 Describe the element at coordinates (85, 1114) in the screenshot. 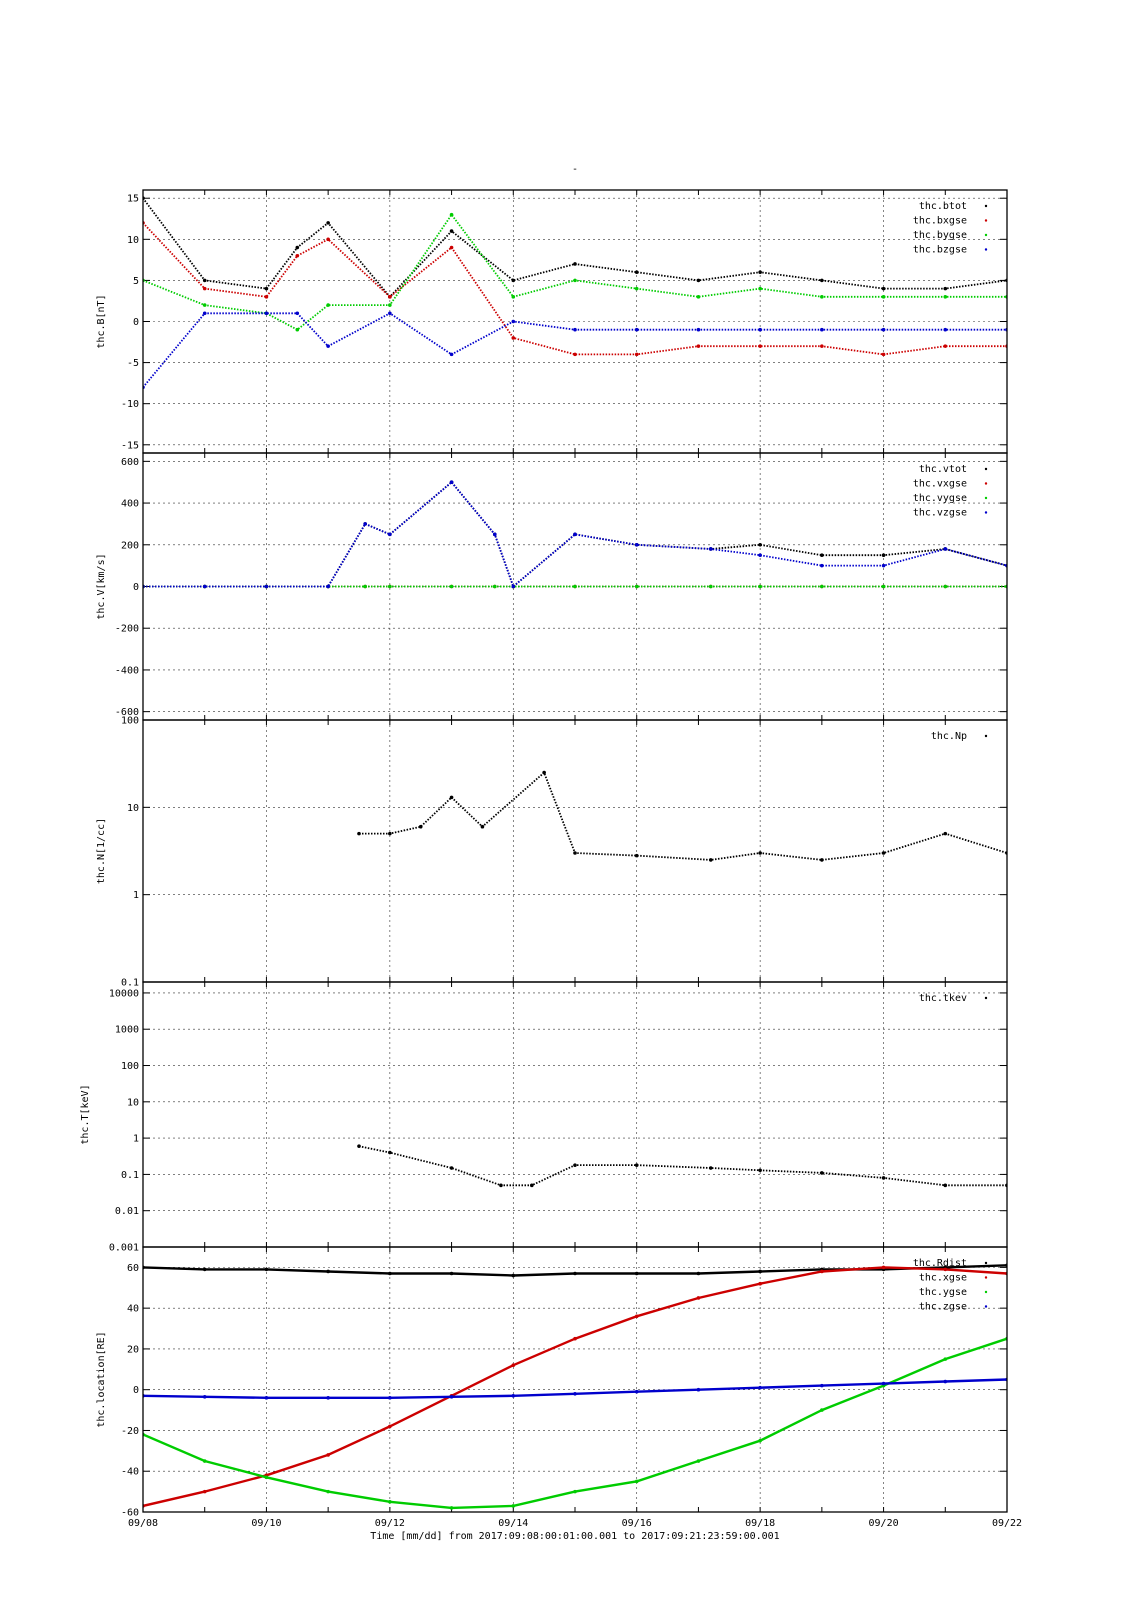

I see `y-axis-label: thc.T[keV]` at that location.